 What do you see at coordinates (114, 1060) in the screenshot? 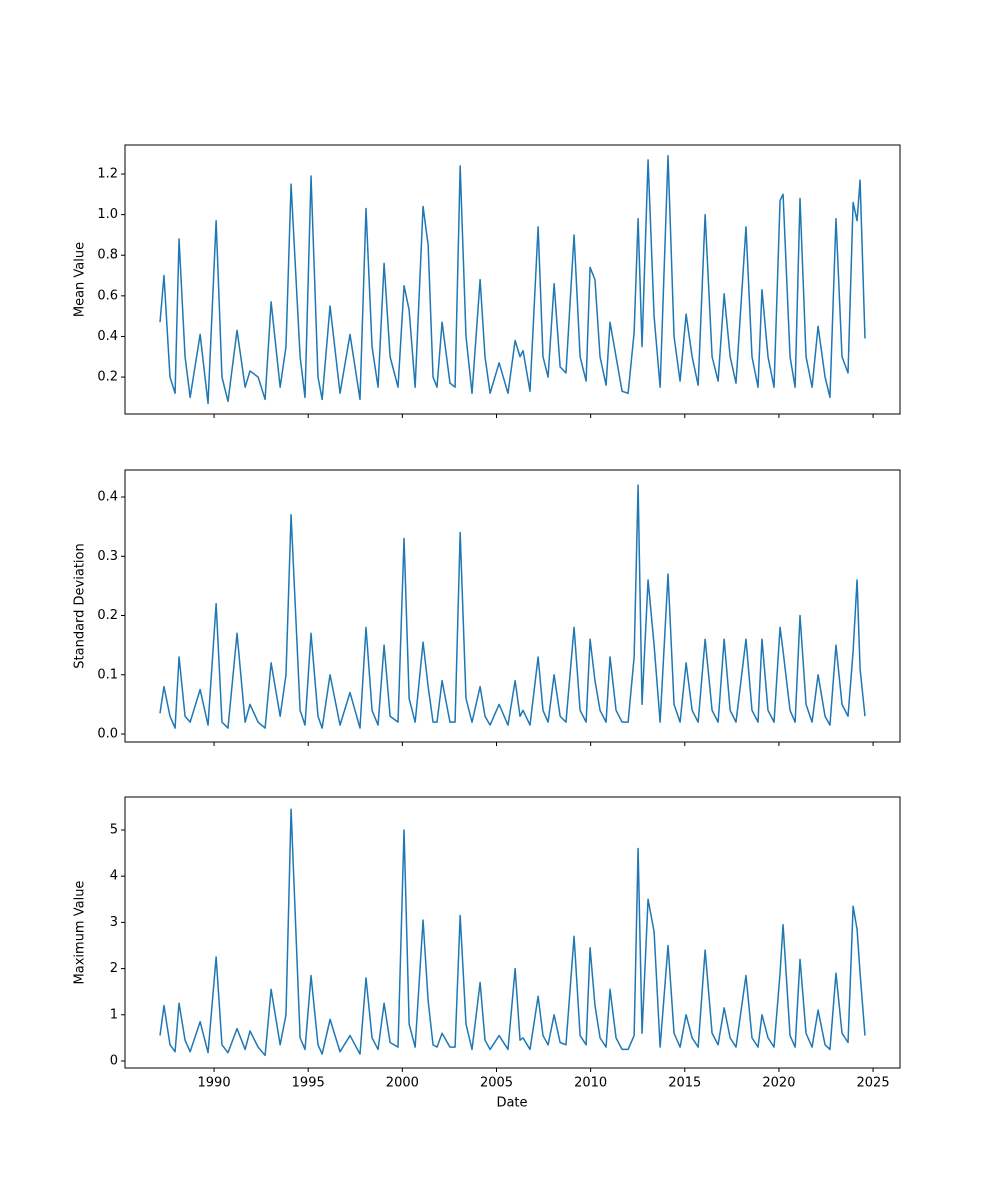
I see `y-tick-label: 0` at bounding box center [114, 1060].